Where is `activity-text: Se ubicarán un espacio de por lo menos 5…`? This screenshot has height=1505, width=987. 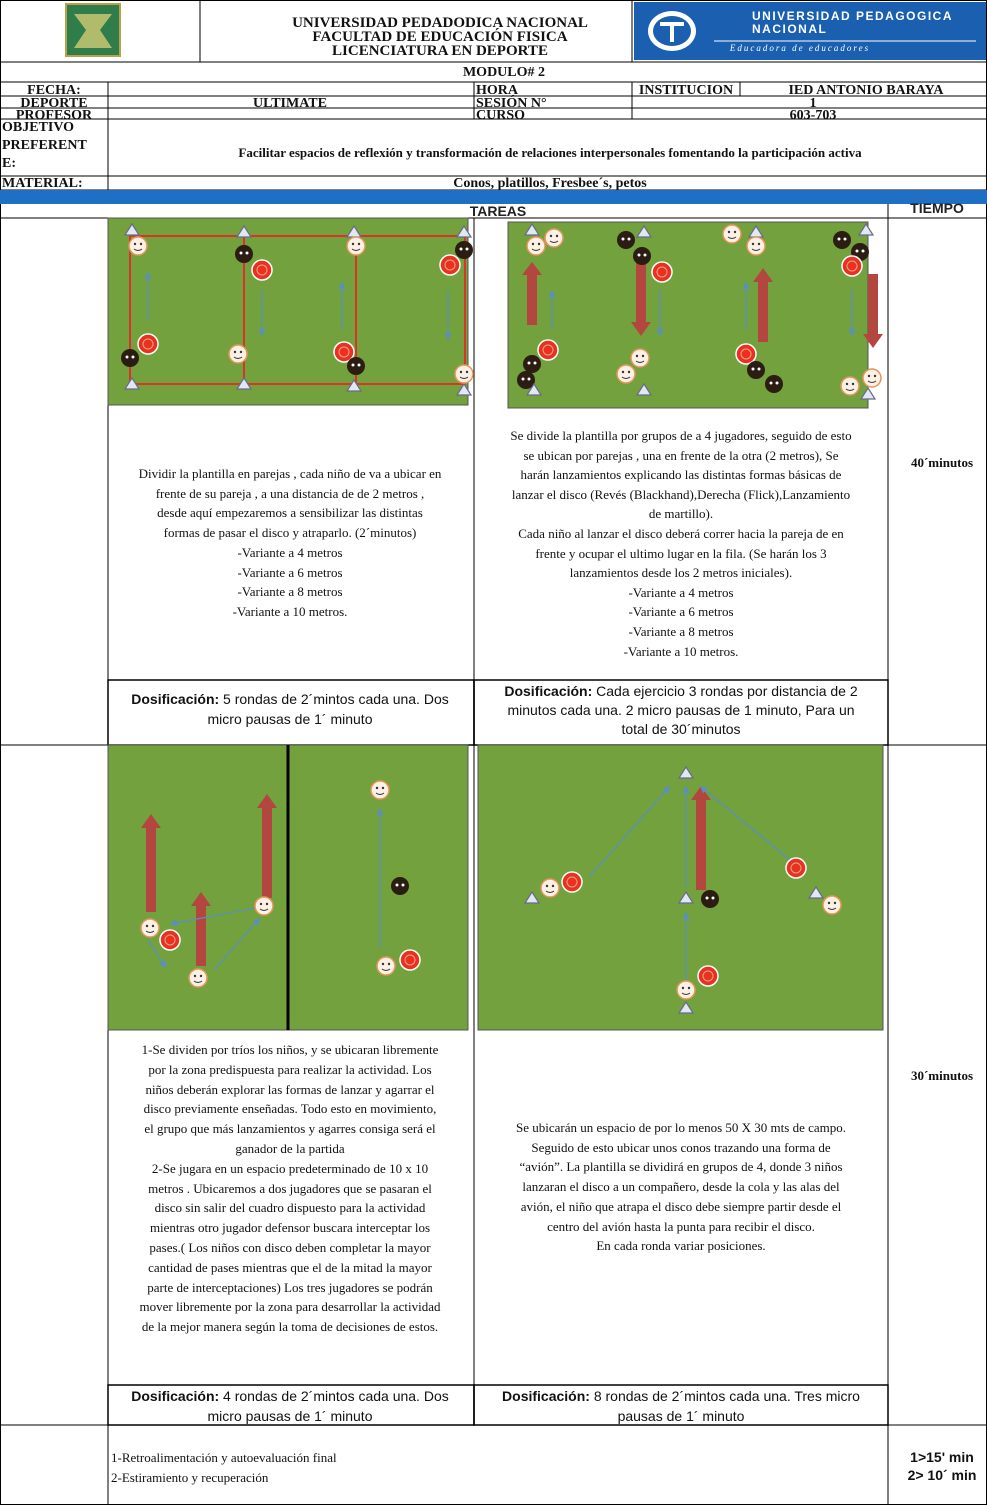
activity-text: Se ubicarán un espacio de por lo menos 5… is located at coordinates (681, 1127).